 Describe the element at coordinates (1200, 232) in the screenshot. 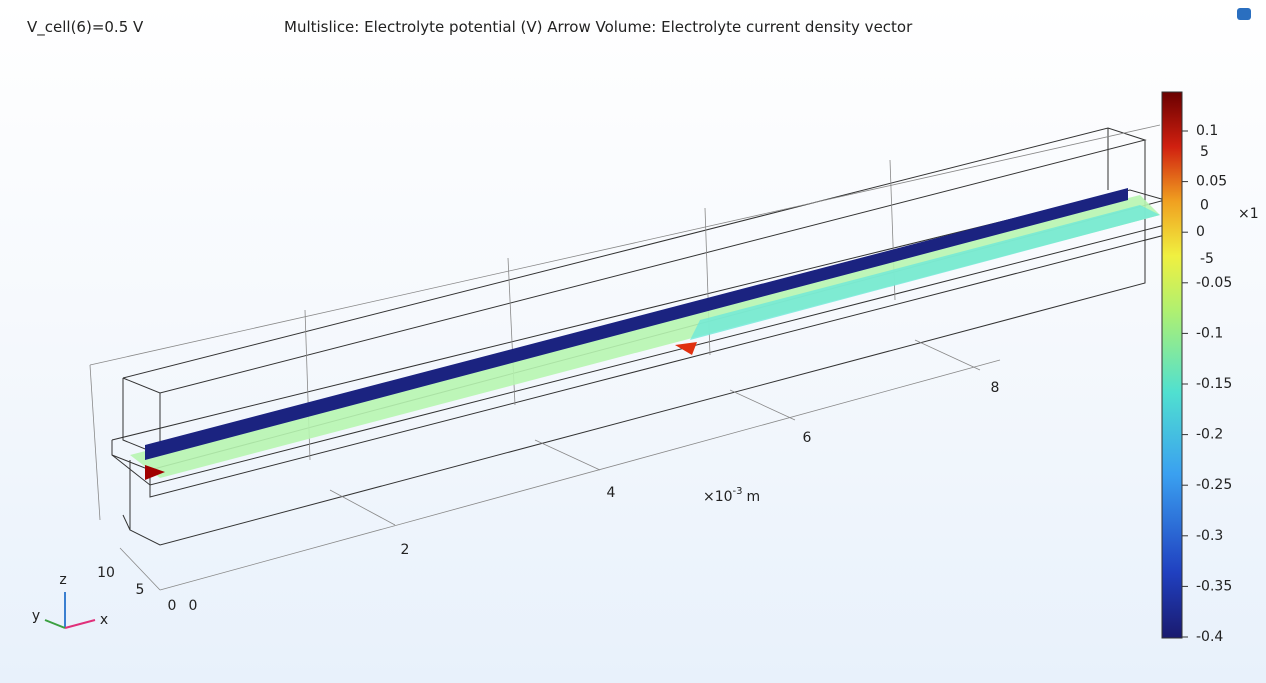

I see `colorbar-tick-label: 0` at that location.